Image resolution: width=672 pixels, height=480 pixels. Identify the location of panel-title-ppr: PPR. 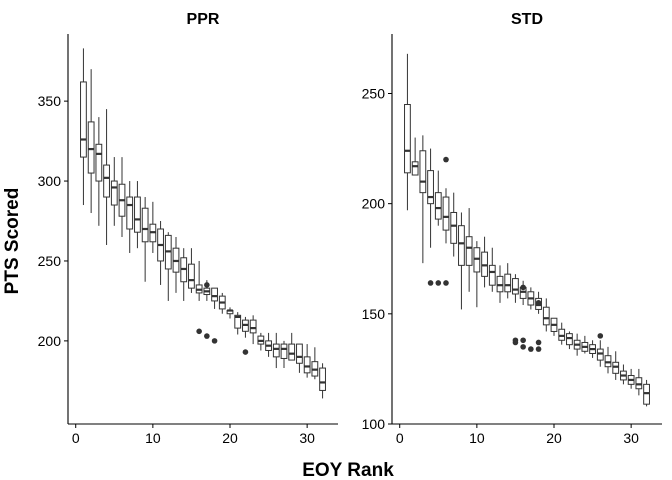
(203, 19).